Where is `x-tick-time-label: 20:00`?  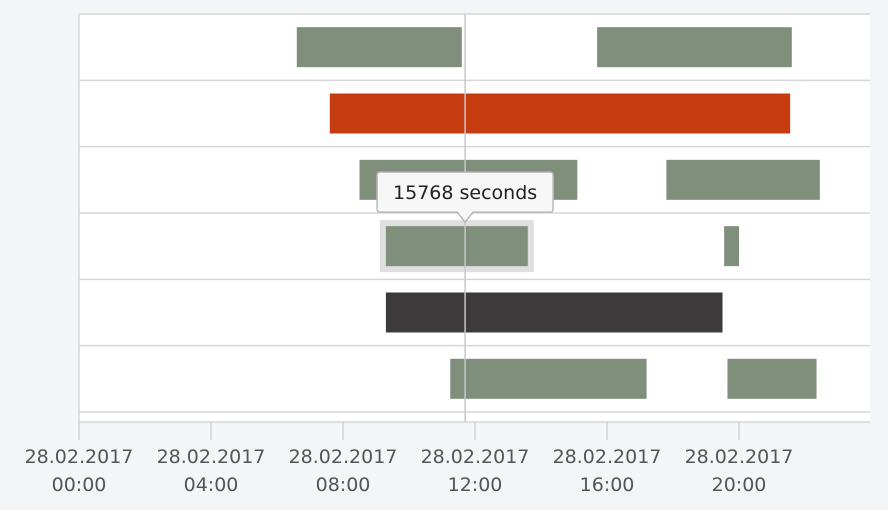
x-tick-time-label: 20:00 is located at coordinates (739, 485).